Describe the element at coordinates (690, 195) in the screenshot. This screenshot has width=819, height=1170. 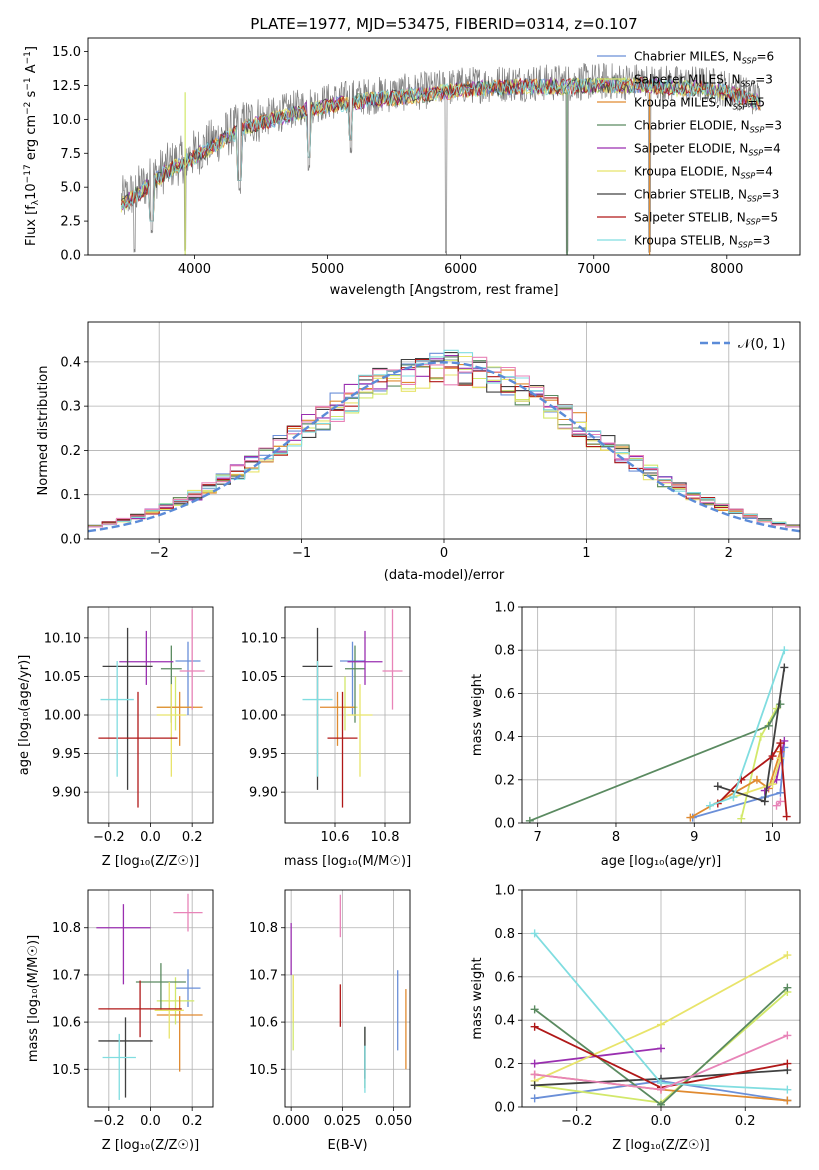
I see `legend-label-text: Chabrier STELIB, N` at that location.